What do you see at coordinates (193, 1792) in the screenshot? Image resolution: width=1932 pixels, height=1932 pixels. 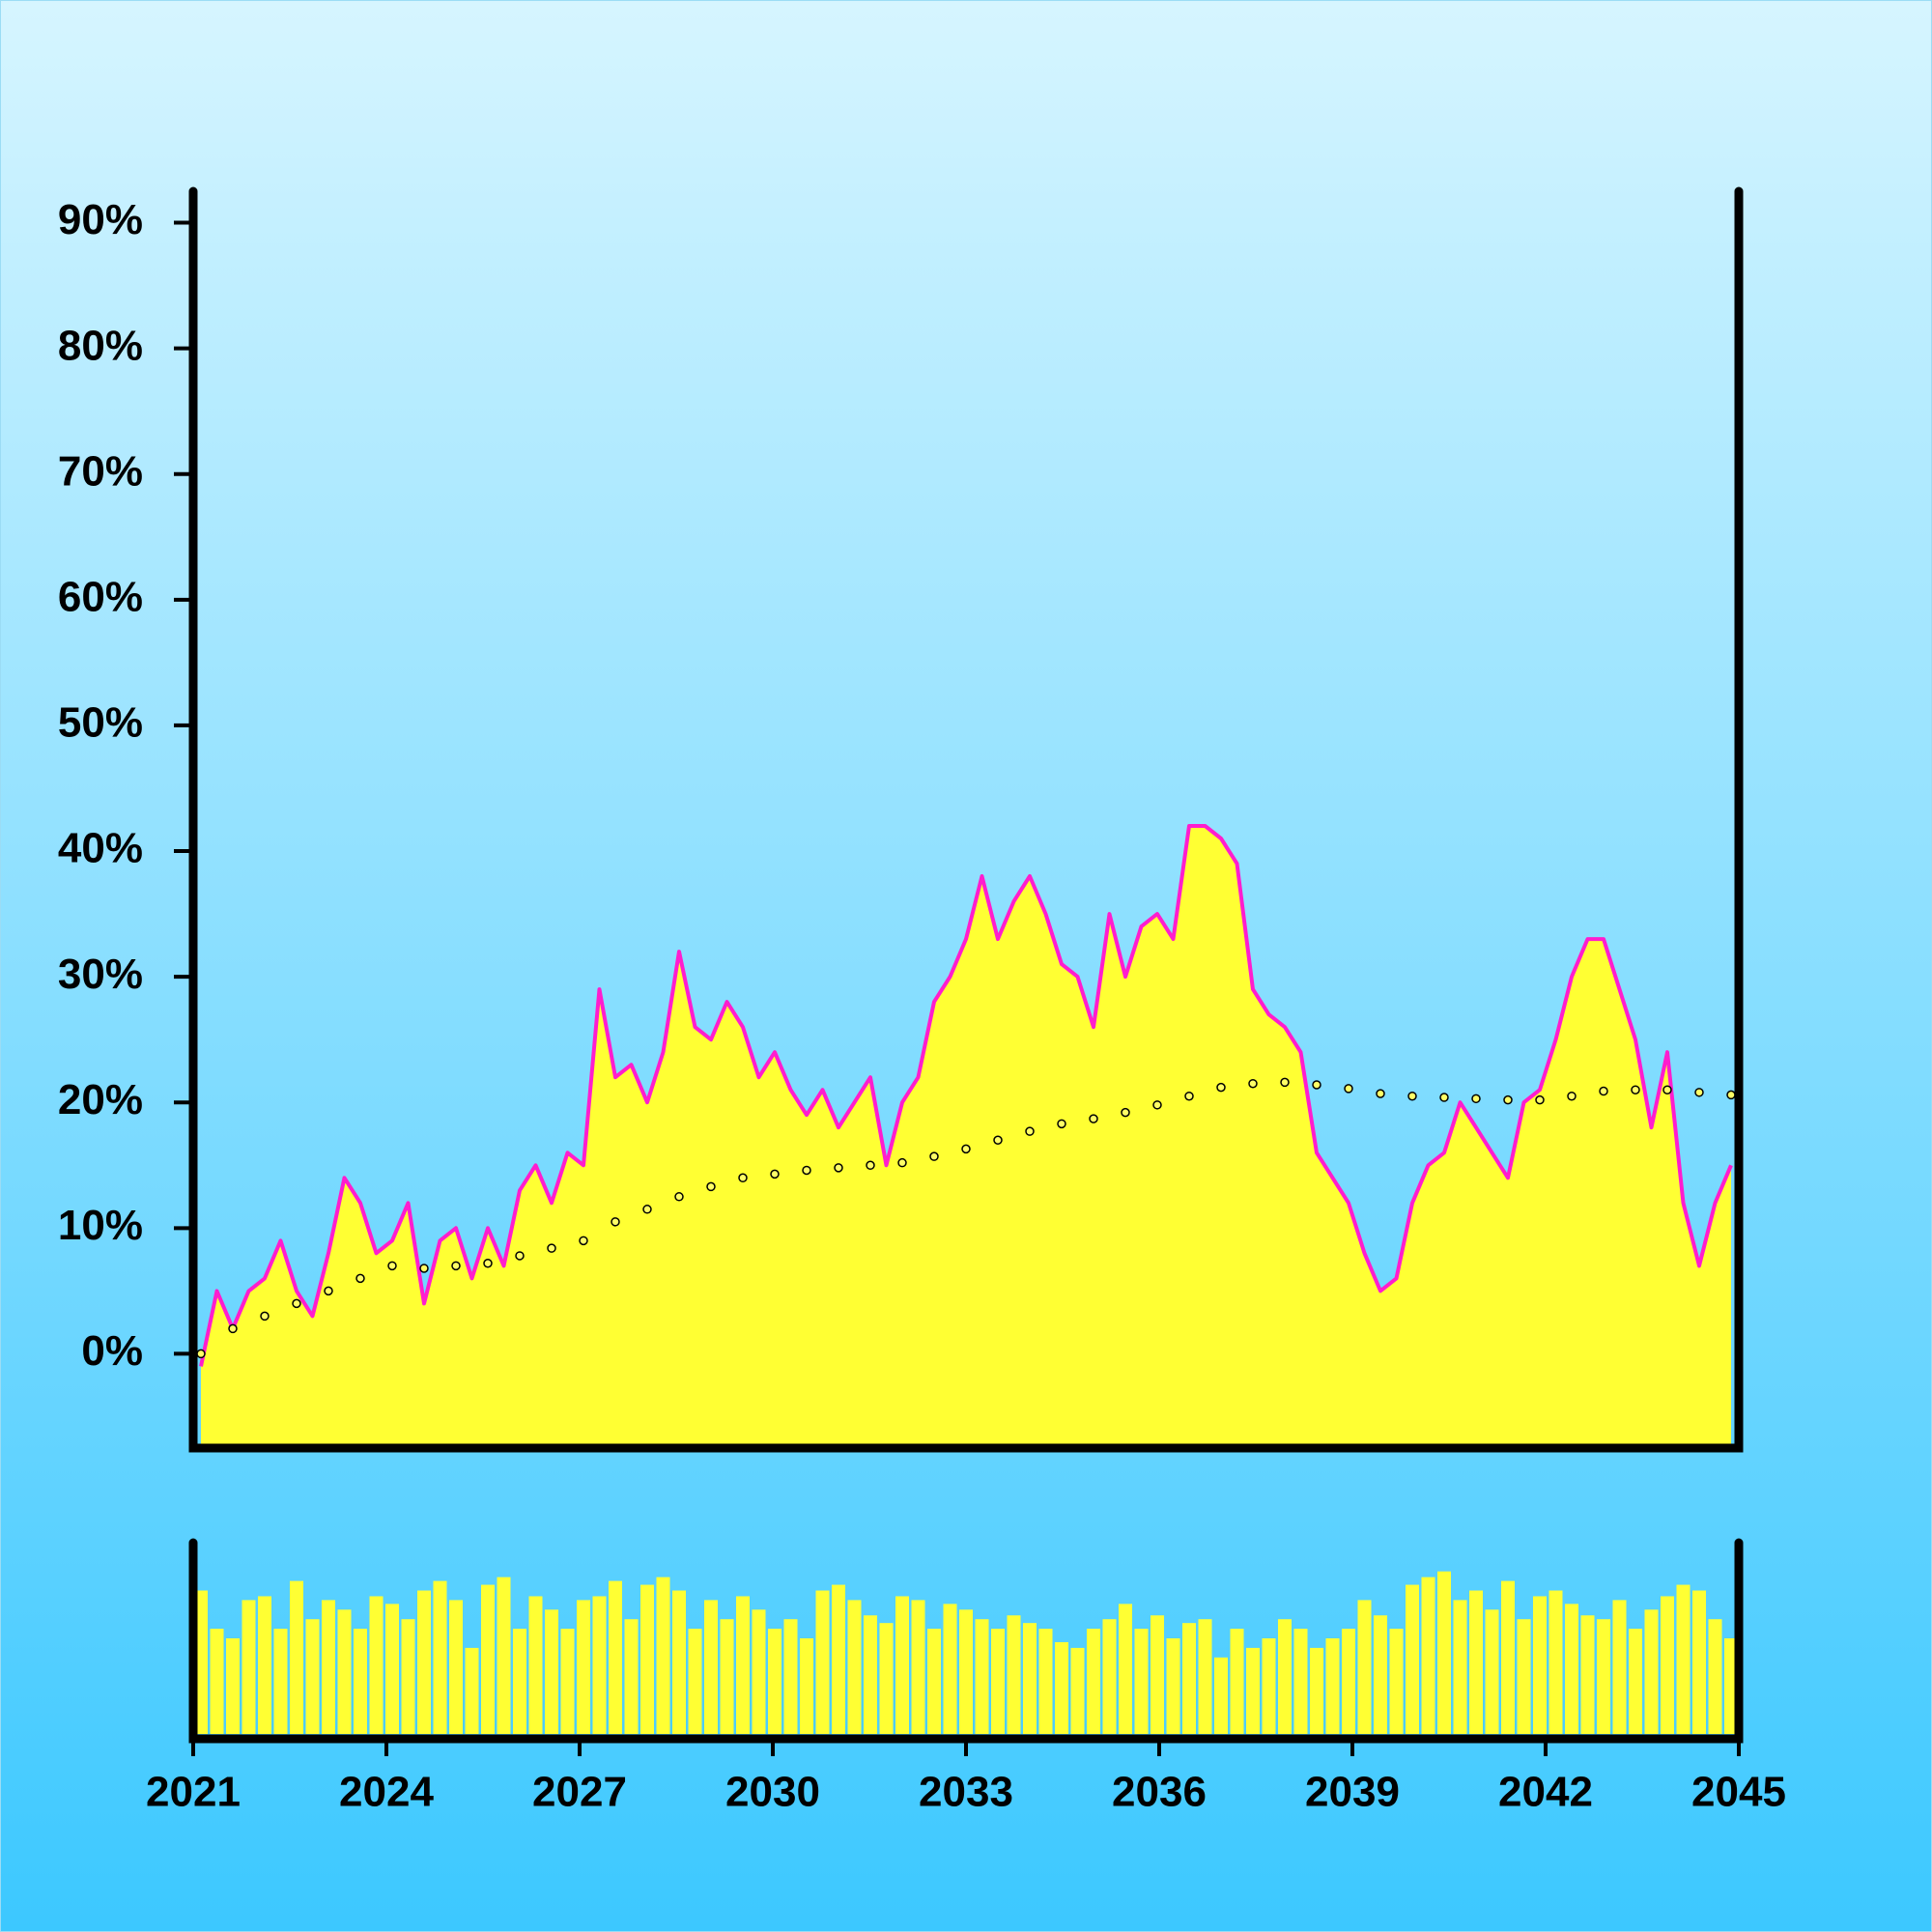 I see `x-tick-label: 2021` at bounding box center [193, 1792].